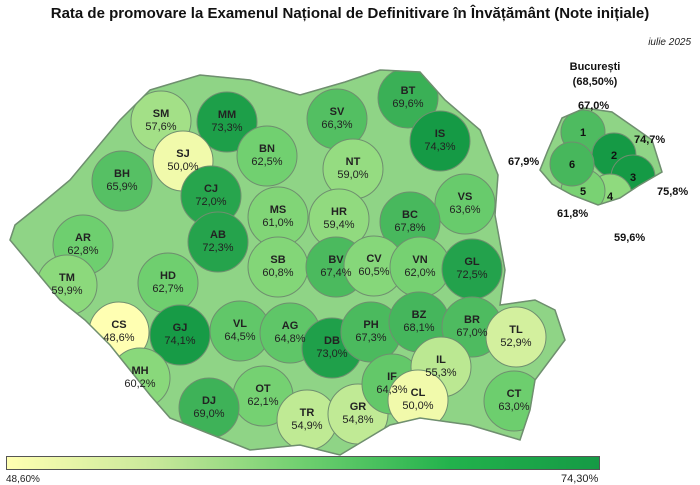 The width and height of the screenshot is (700, 485). What do you see at coordinates (167, 282) in the screenshot?
I see `county-label-hd: HD 62,7%` at bounding box center [167, 282].